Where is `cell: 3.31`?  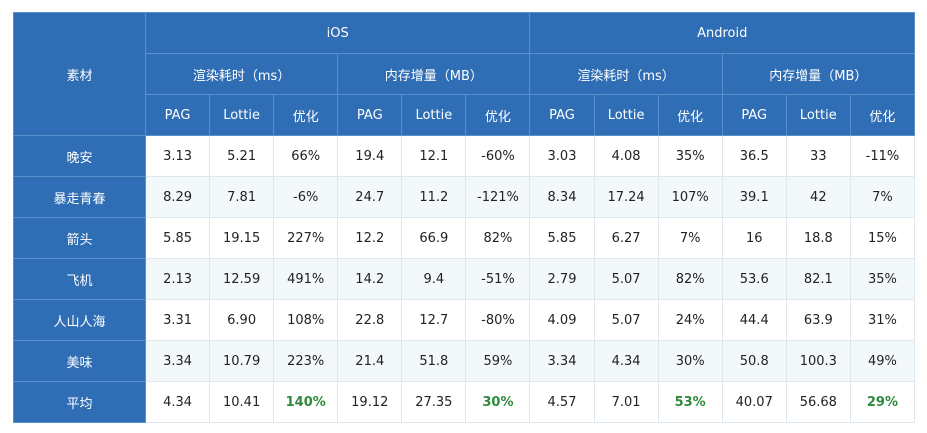 cell: 3.31 is located at coordinates (177, 320).